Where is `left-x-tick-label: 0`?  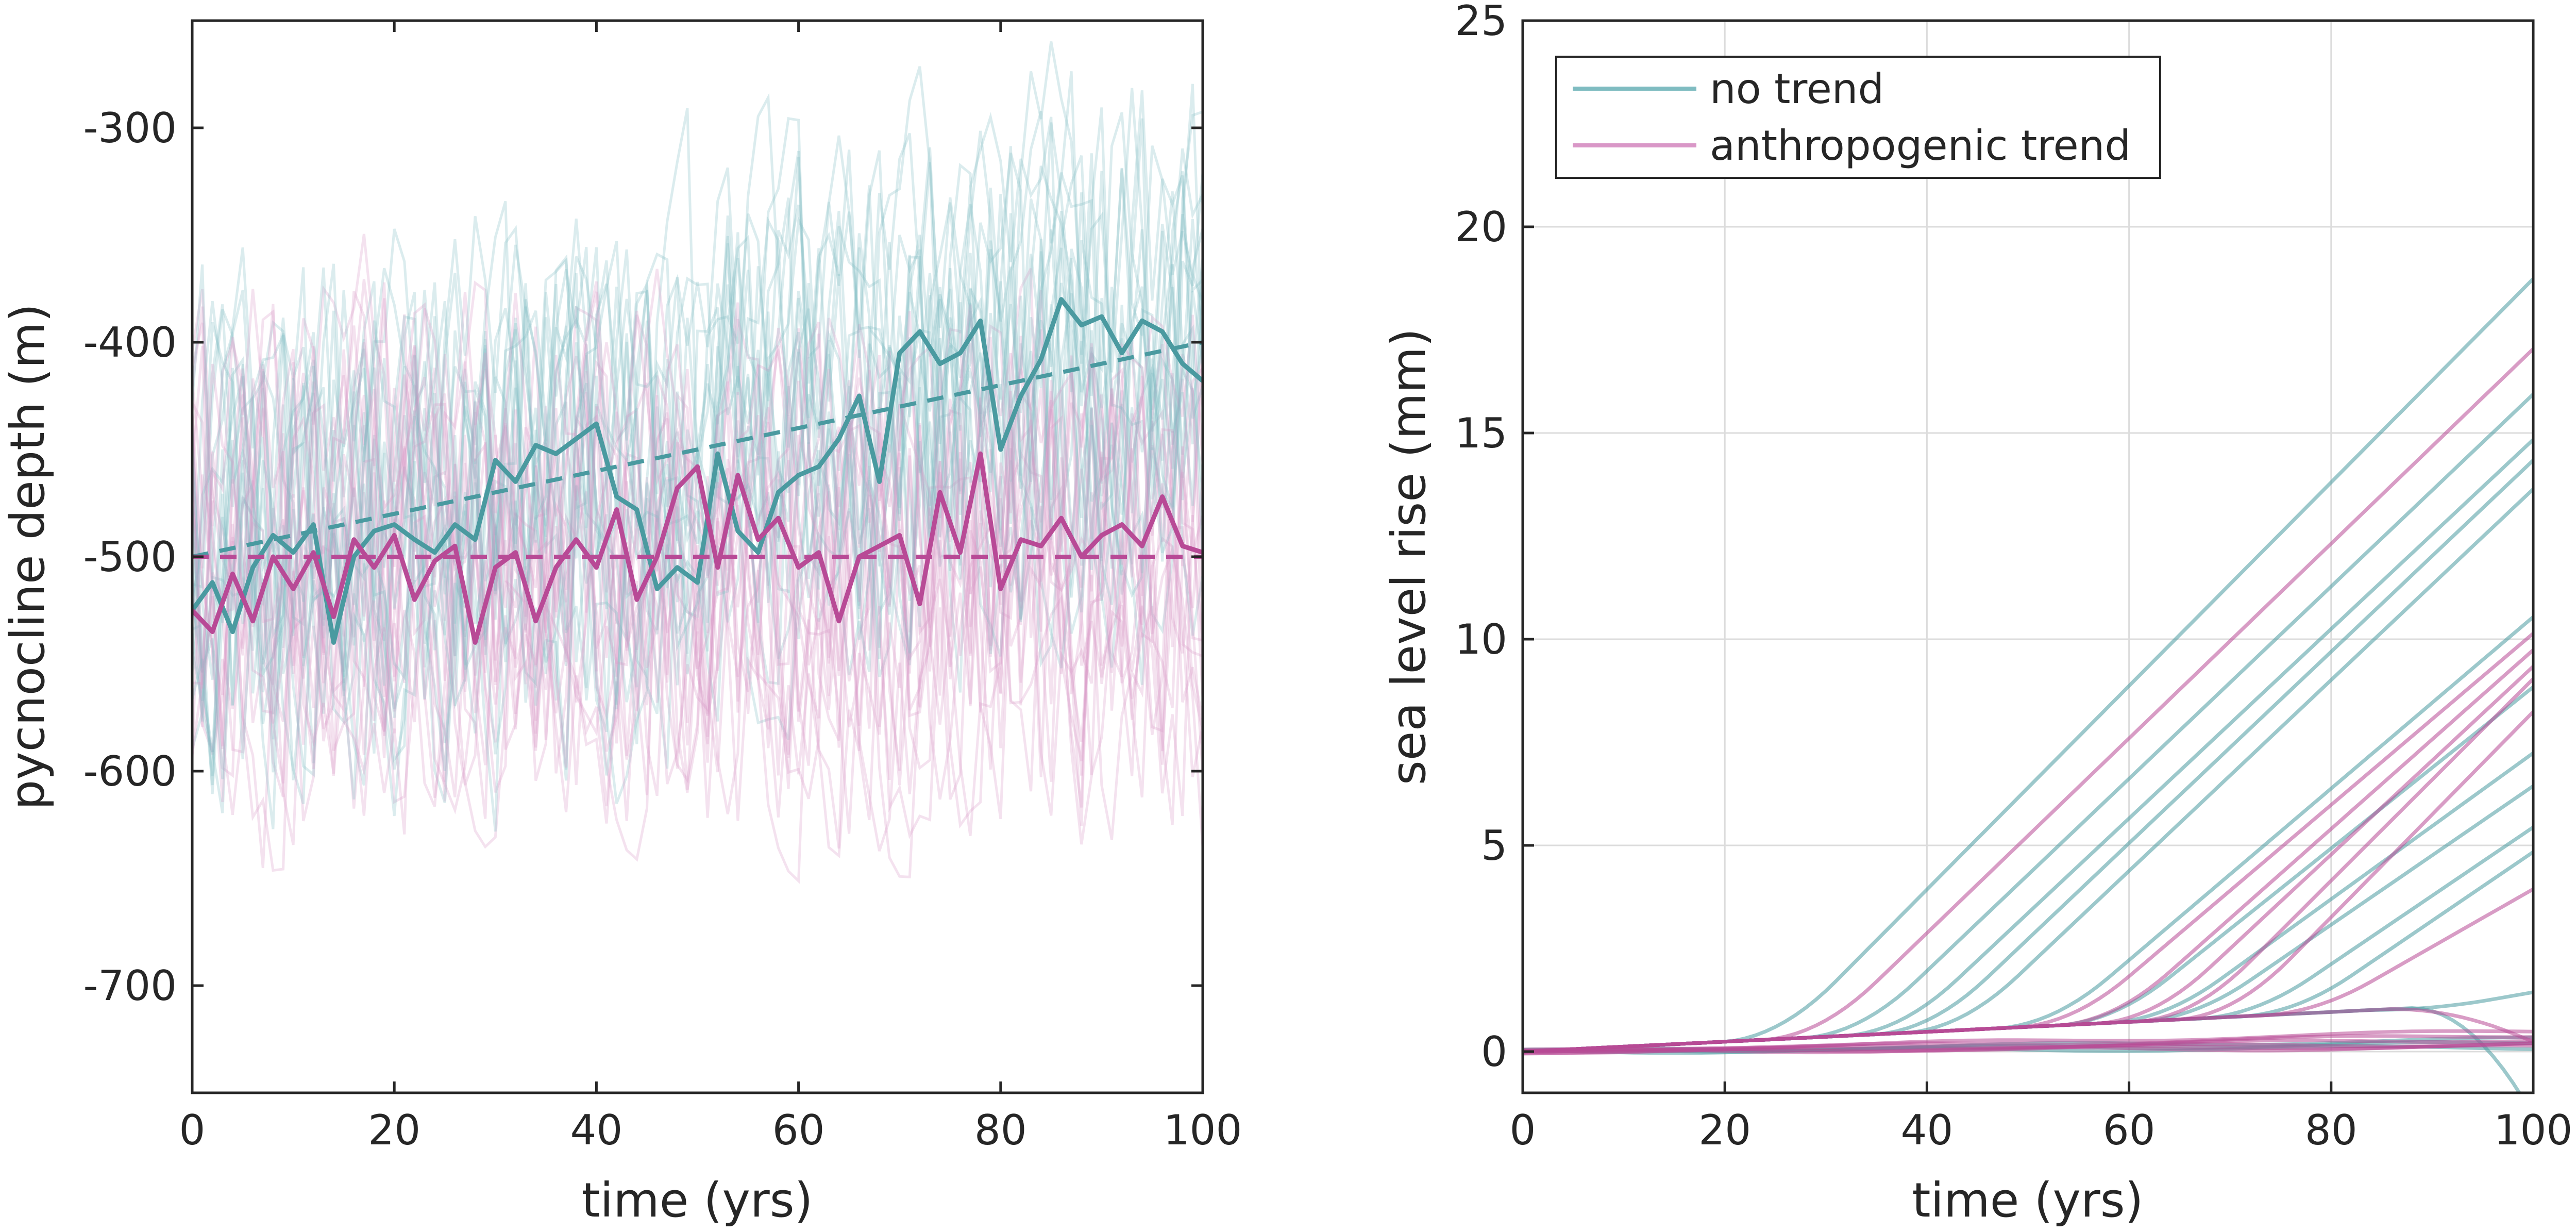
left-x-tick-label: 0 is located at coordinates (192, 1130).